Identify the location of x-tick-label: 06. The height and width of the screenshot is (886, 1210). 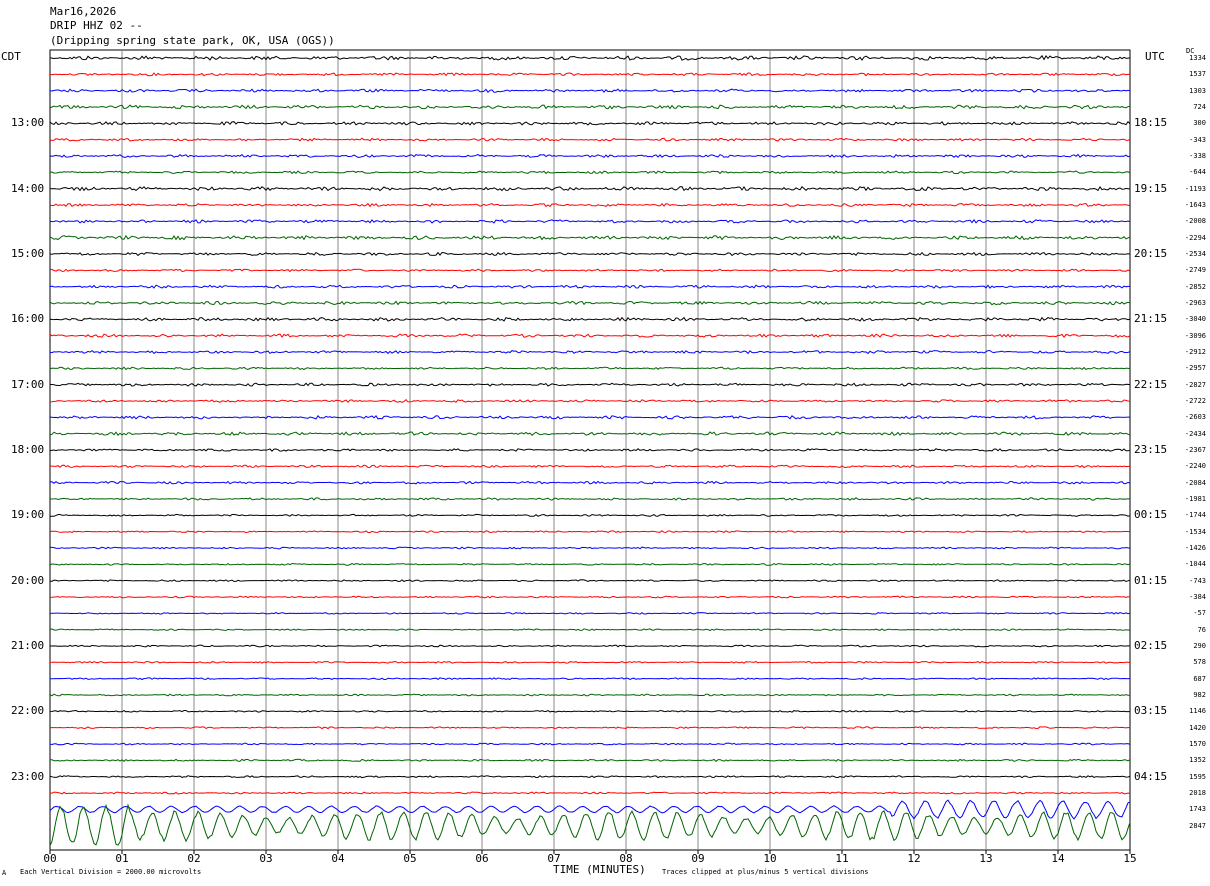
(482, 858).